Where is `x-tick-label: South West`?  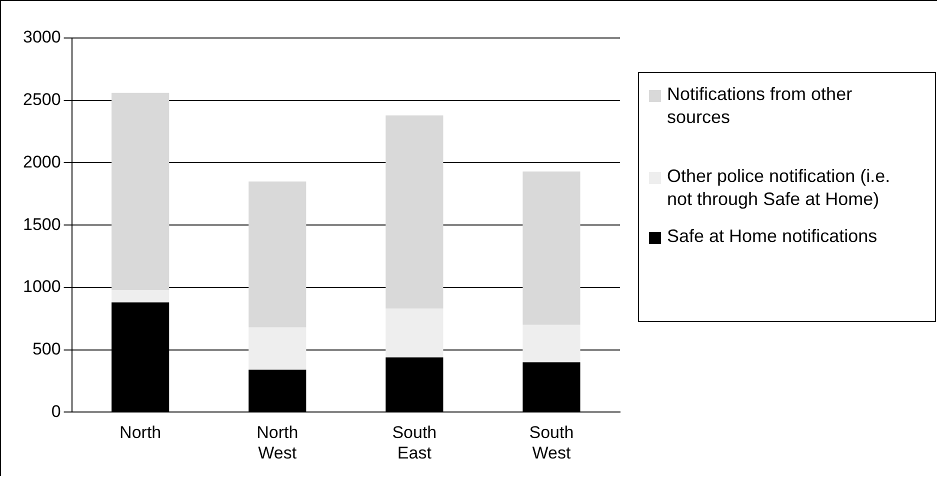 x-tick-label: South West is located at coordinates (551, 442).